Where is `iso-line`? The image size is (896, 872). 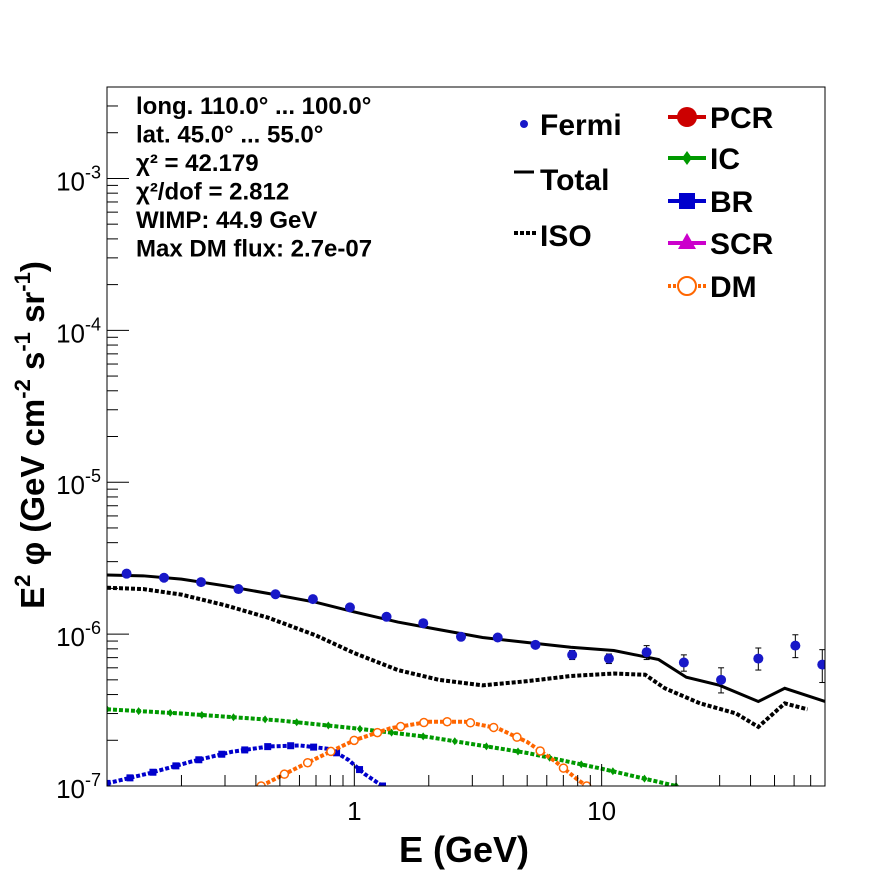 iso-line is located at coordinates (458, 657).